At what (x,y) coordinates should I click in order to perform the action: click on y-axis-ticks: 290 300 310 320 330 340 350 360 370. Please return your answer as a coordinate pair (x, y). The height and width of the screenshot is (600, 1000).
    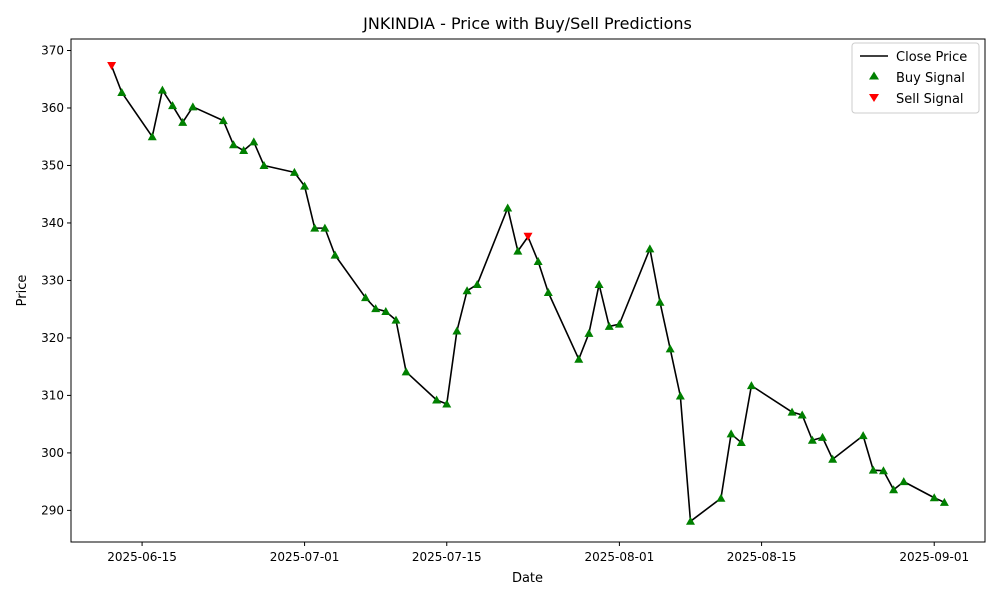
    Looking at the image, I should click on (56, 280).